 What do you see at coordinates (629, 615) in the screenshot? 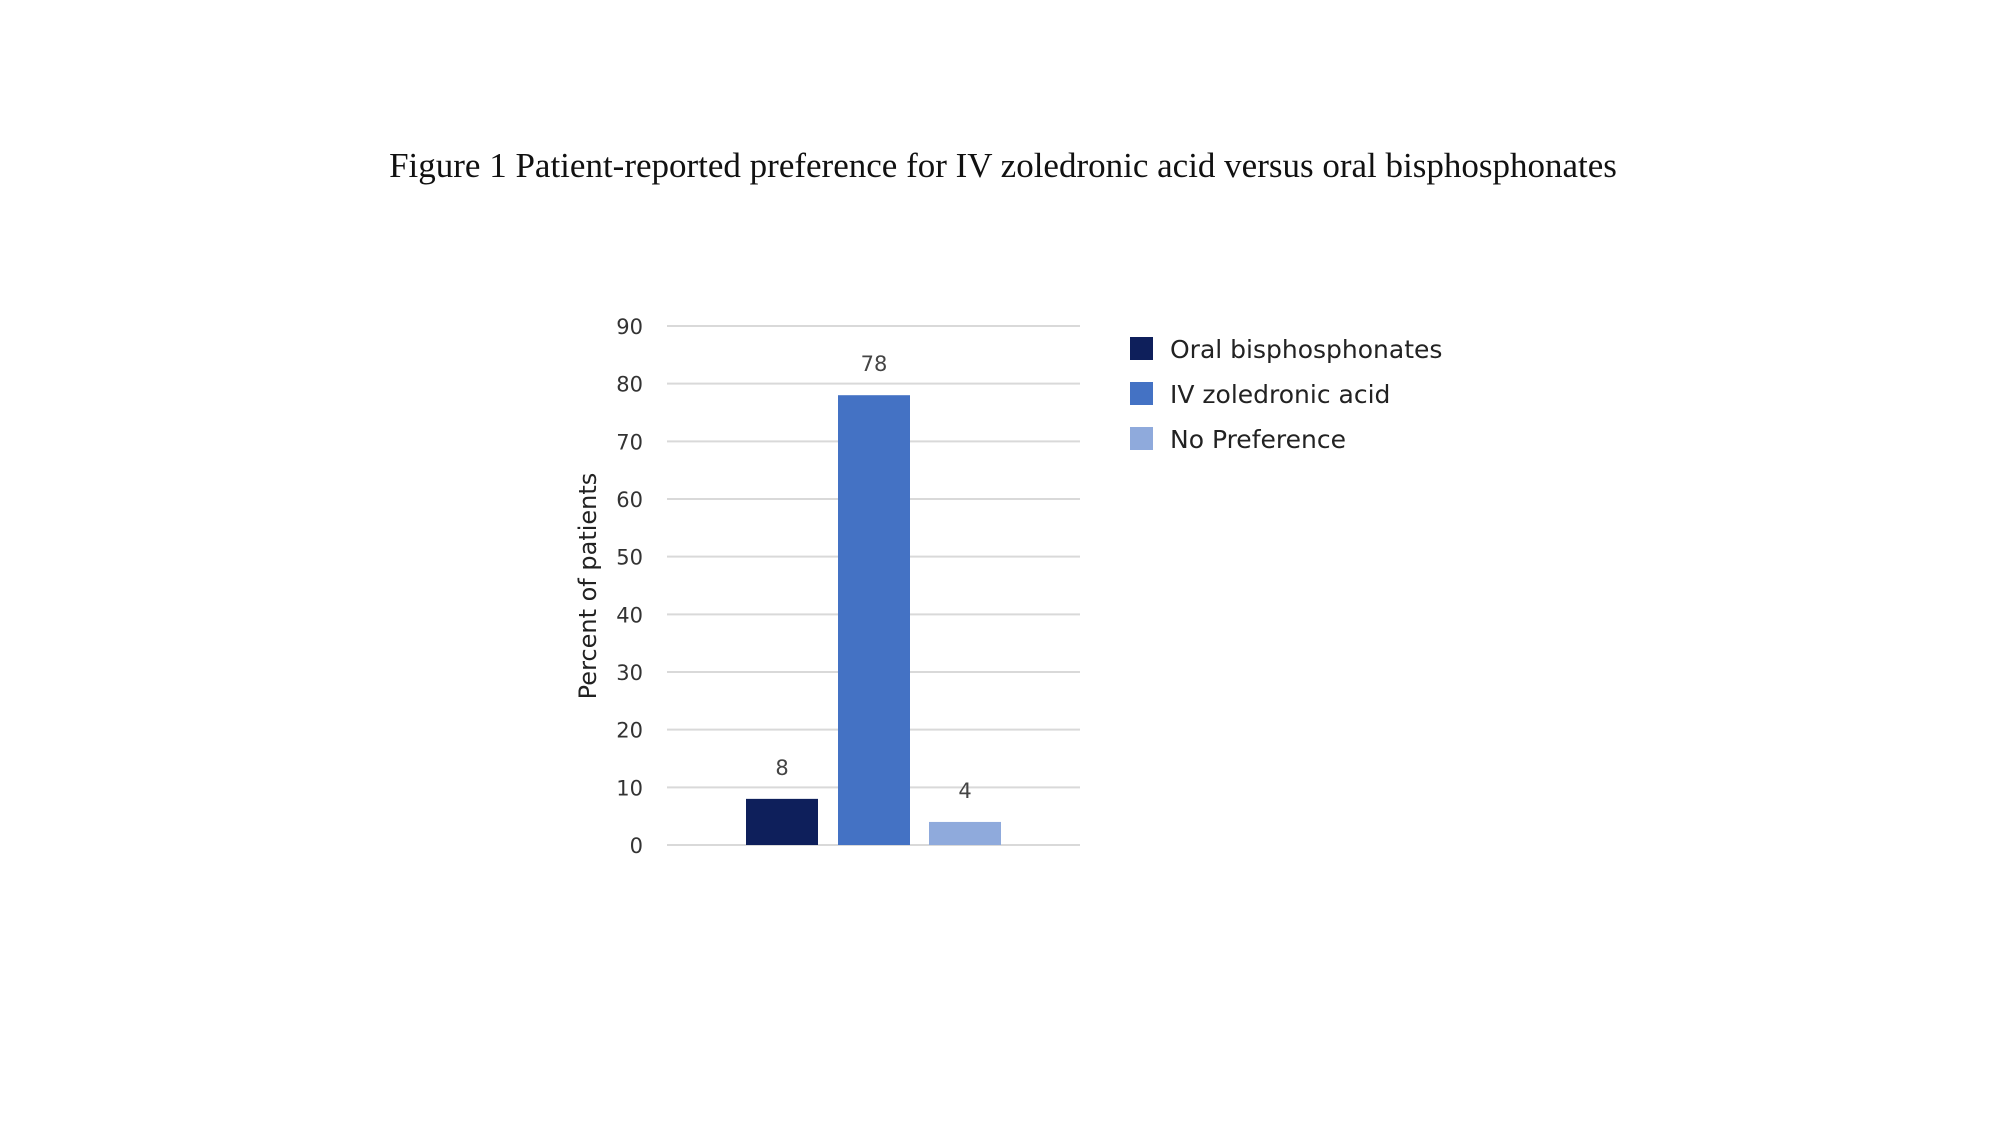
I see `y-tick-label: 40` at bounding box center [629, 615].